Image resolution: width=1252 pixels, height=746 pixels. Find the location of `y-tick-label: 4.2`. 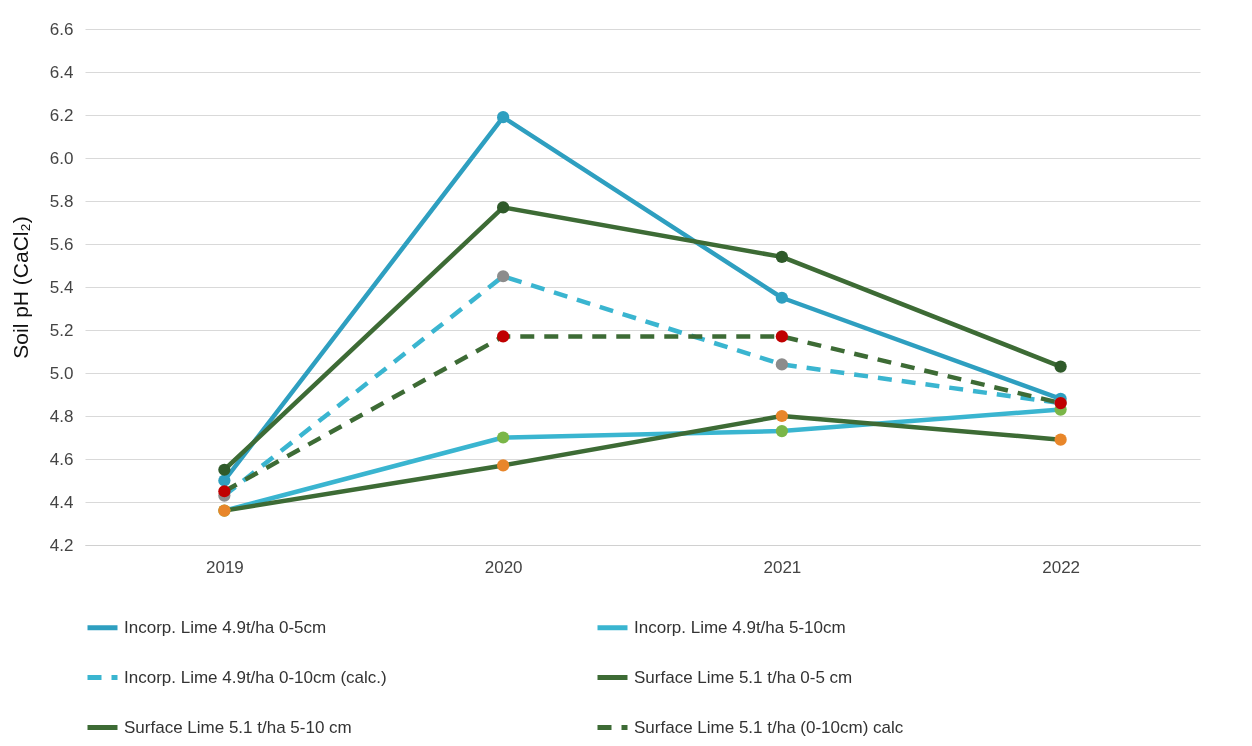

y-tick-label: 4.2 is located at coordinates (61, 545).